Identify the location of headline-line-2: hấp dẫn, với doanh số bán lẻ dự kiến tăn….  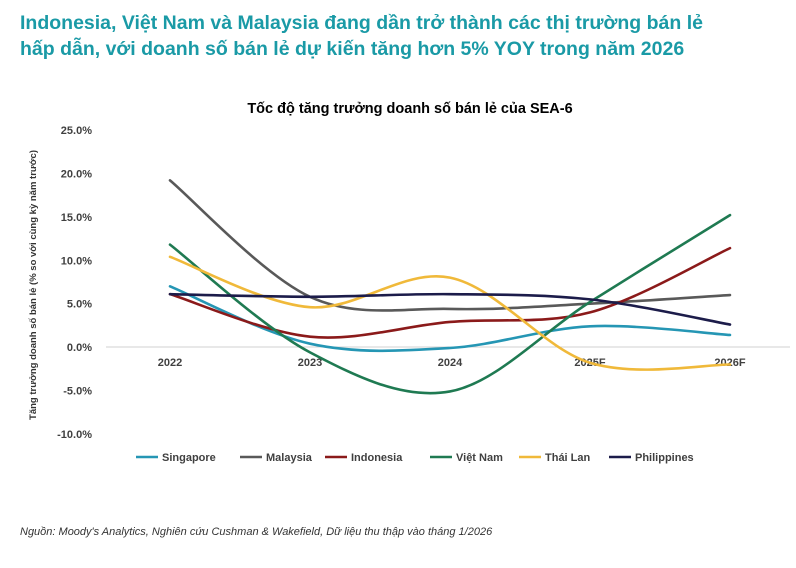
(352, 49).